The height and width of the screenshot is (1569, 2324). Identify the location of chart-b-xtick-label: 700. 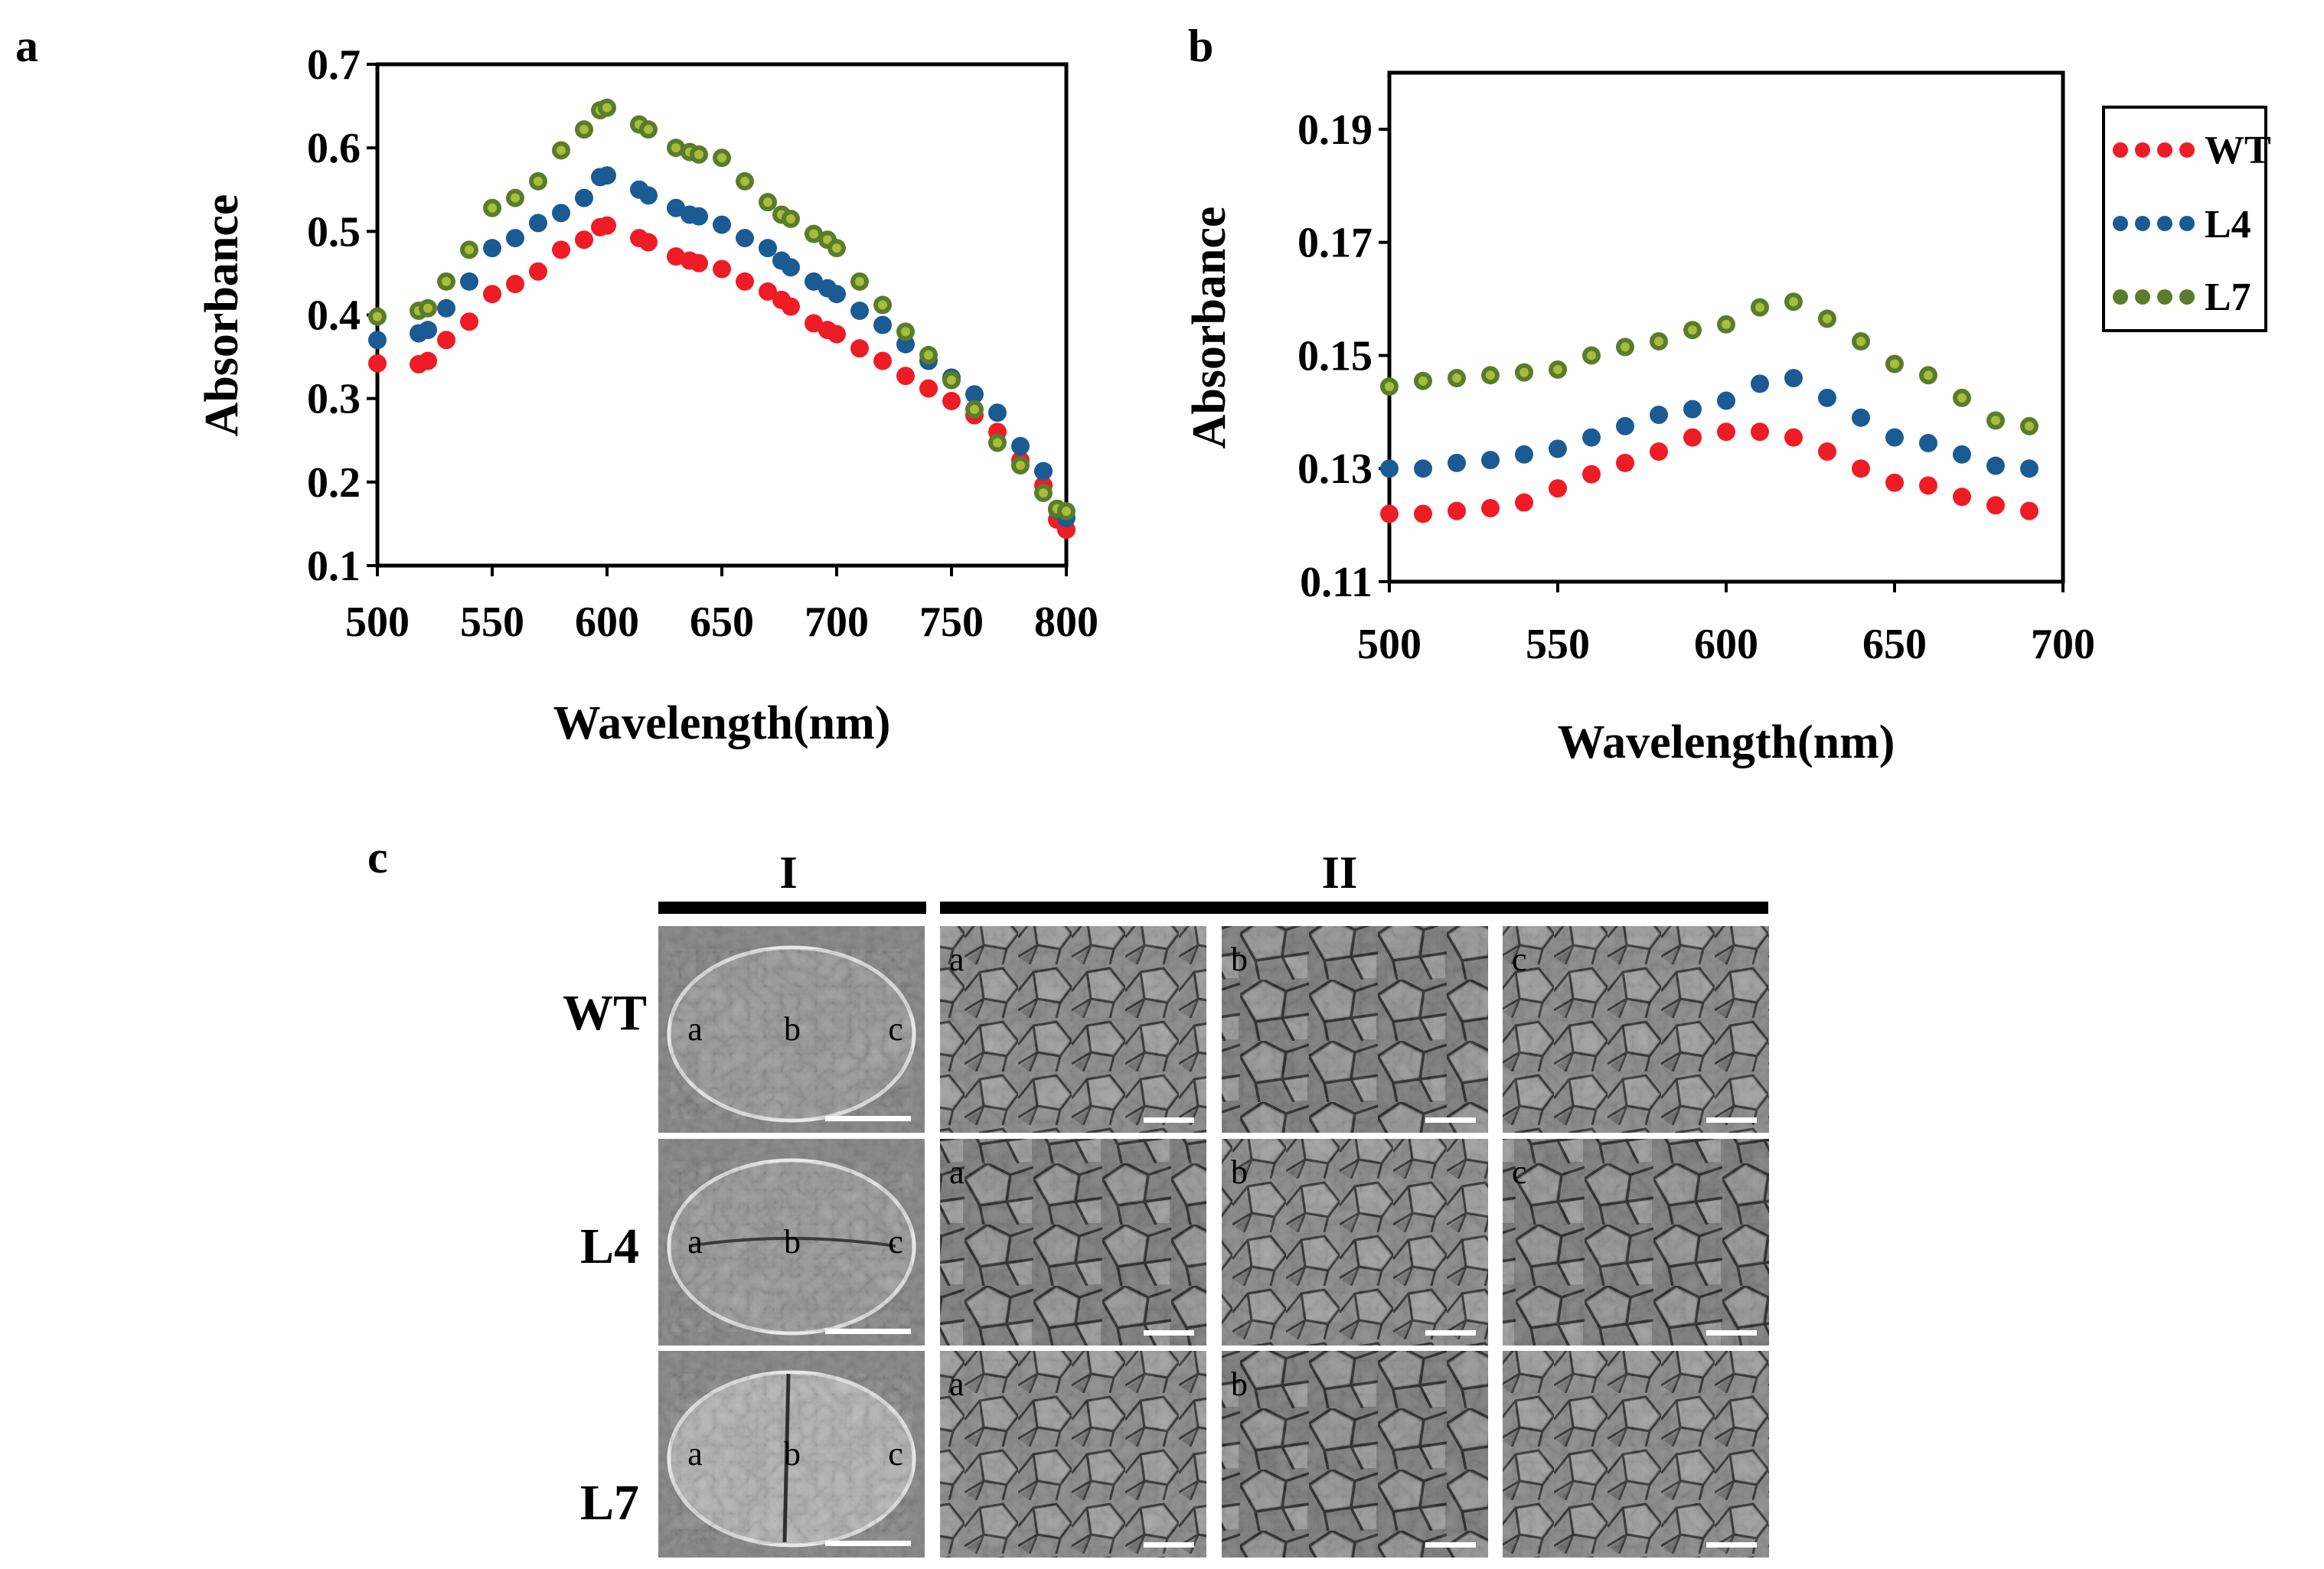
(2063, 644).